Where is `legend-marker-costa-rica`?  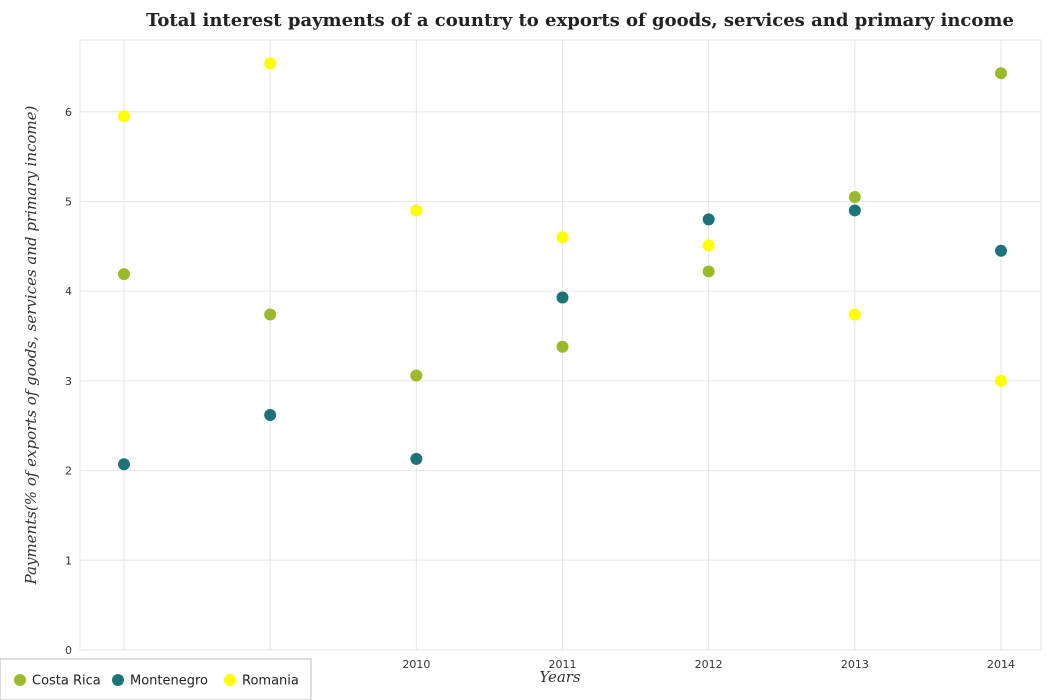 legend-marker-costa-rica is located at coordinates (20, 680).